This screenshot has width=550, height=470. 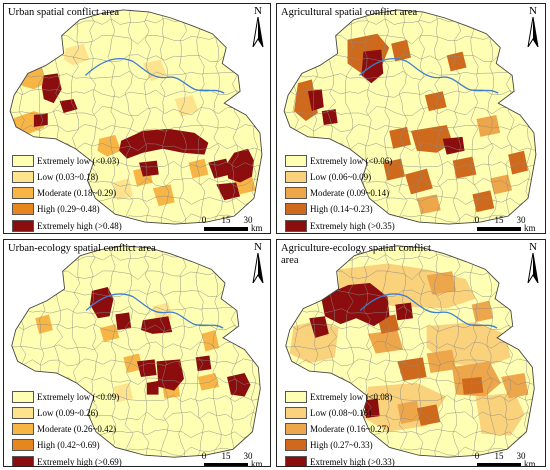 I want to click on scale-tick: 0, so click(x=477, y=220).